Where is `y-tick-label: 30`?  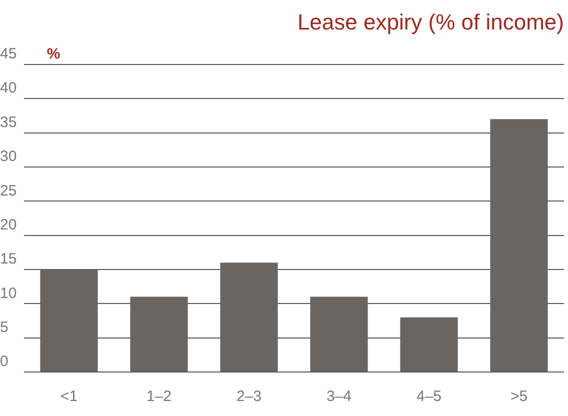
y-tick-label: 30 is located at coordinates (8, 157).